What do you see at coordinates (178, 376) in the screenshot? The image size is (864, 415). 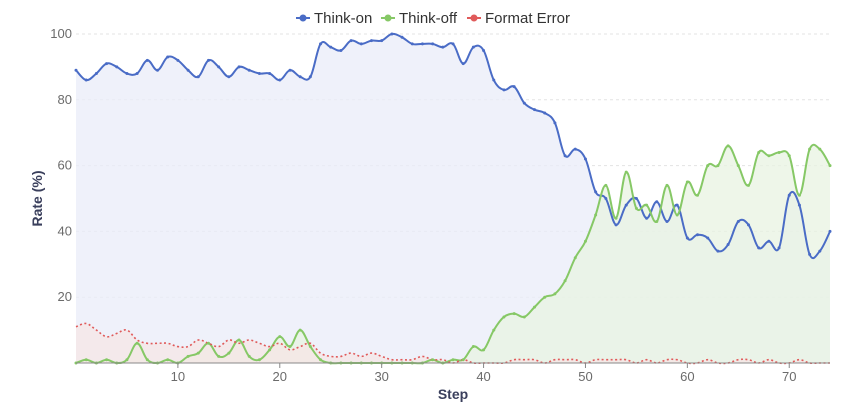 I see `x-tick-label: 10` at bounding box center [178, 376].